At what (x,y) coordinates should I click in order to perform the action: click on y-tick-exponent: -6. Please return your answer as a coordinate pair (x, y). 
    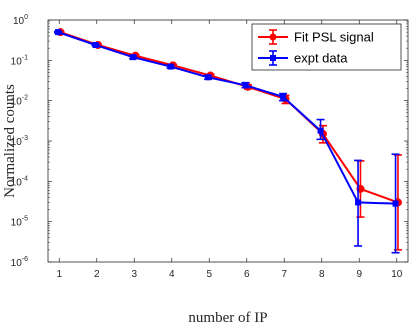
    Looking at the image, I should click on (25, 259).